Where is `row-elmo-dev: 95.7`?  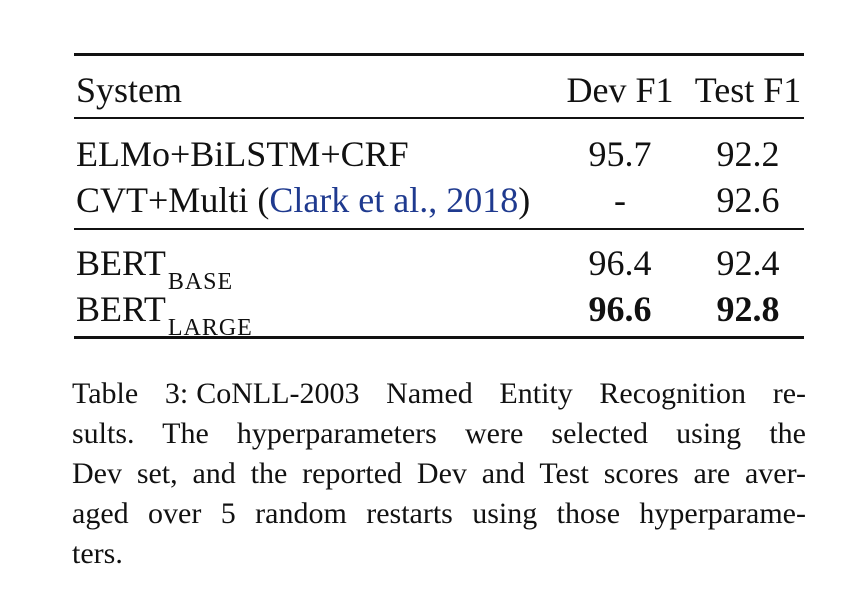 row-elmo-dev: 95.7 is located at coordinates (620, 154).